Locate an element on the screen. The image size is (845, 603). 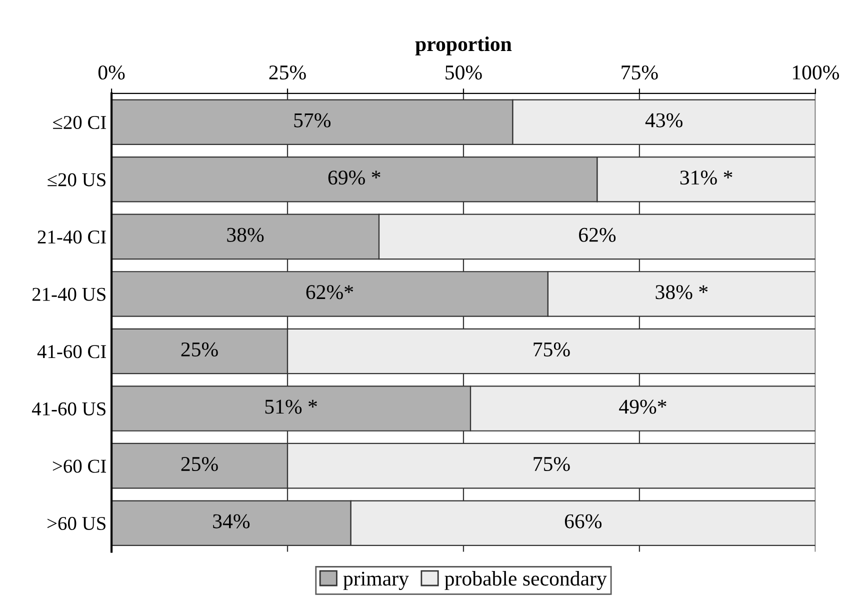
data-label: 62% is located at coordinates (597, 235).